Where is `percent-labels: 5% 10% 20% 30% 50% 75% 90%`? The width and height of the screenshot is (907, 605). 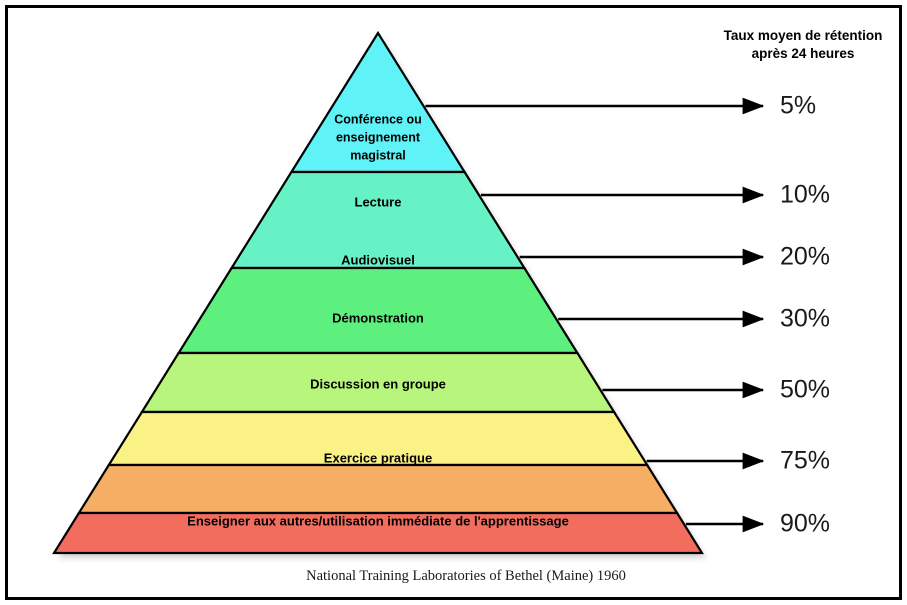 percent-labels: 5% 10% 20% 30% 50% 75% 90% is located at coordinates (805, 315).